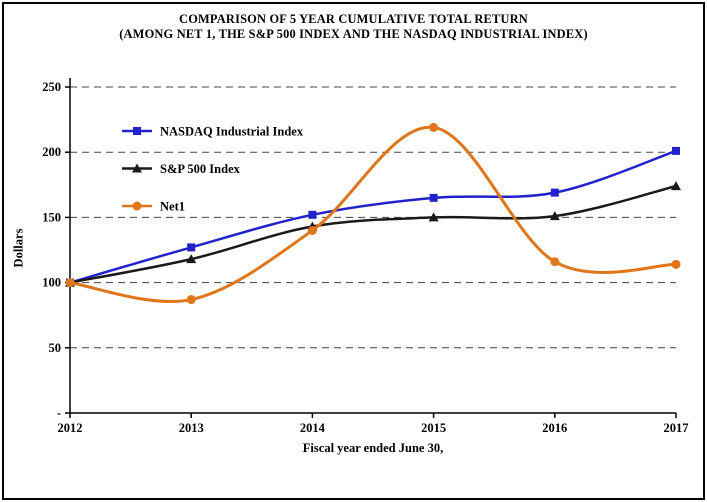 The width and height of the screenshot is (707, 502). What do you see at coordinates (200, 169) in the screenshot?
I see `legend-label-s-p-500-index: S&P 500 Index` at bounding box center [200, 169].